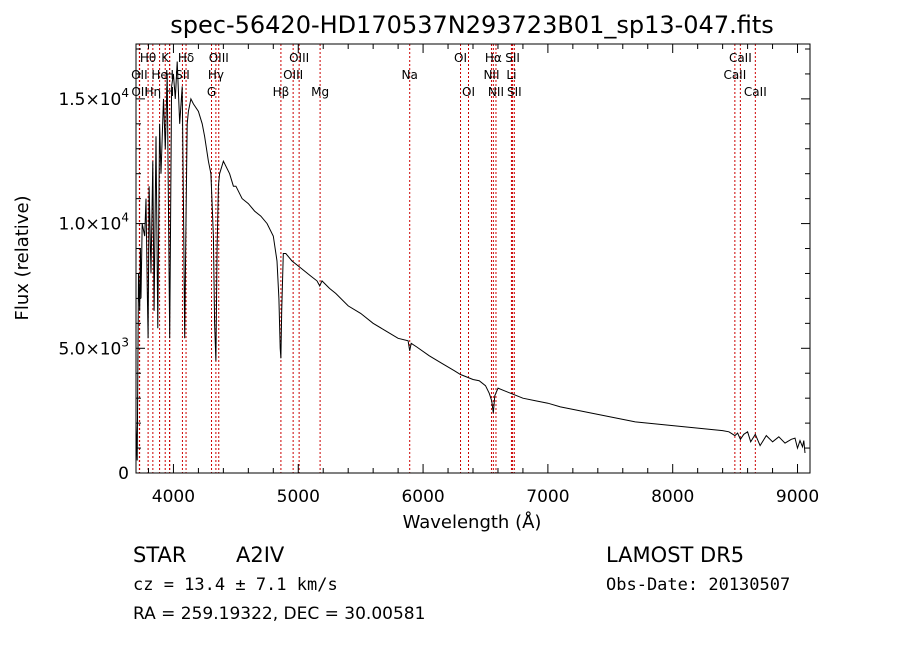 This screenshot has height=649, width=900. Describe the element at coordinates (211, 92) in the screenshot. I see `line-label: G` at that location.